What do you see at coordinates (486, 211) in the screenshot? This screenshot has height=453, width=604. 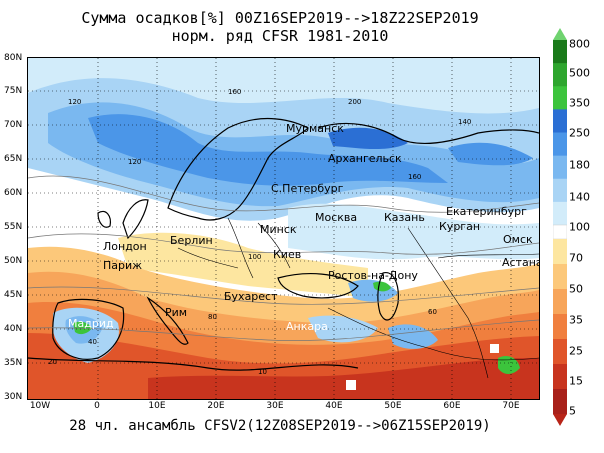 I see `city-label-ekaterinburg: Екатеринбург` at bounding box center [486, 211].